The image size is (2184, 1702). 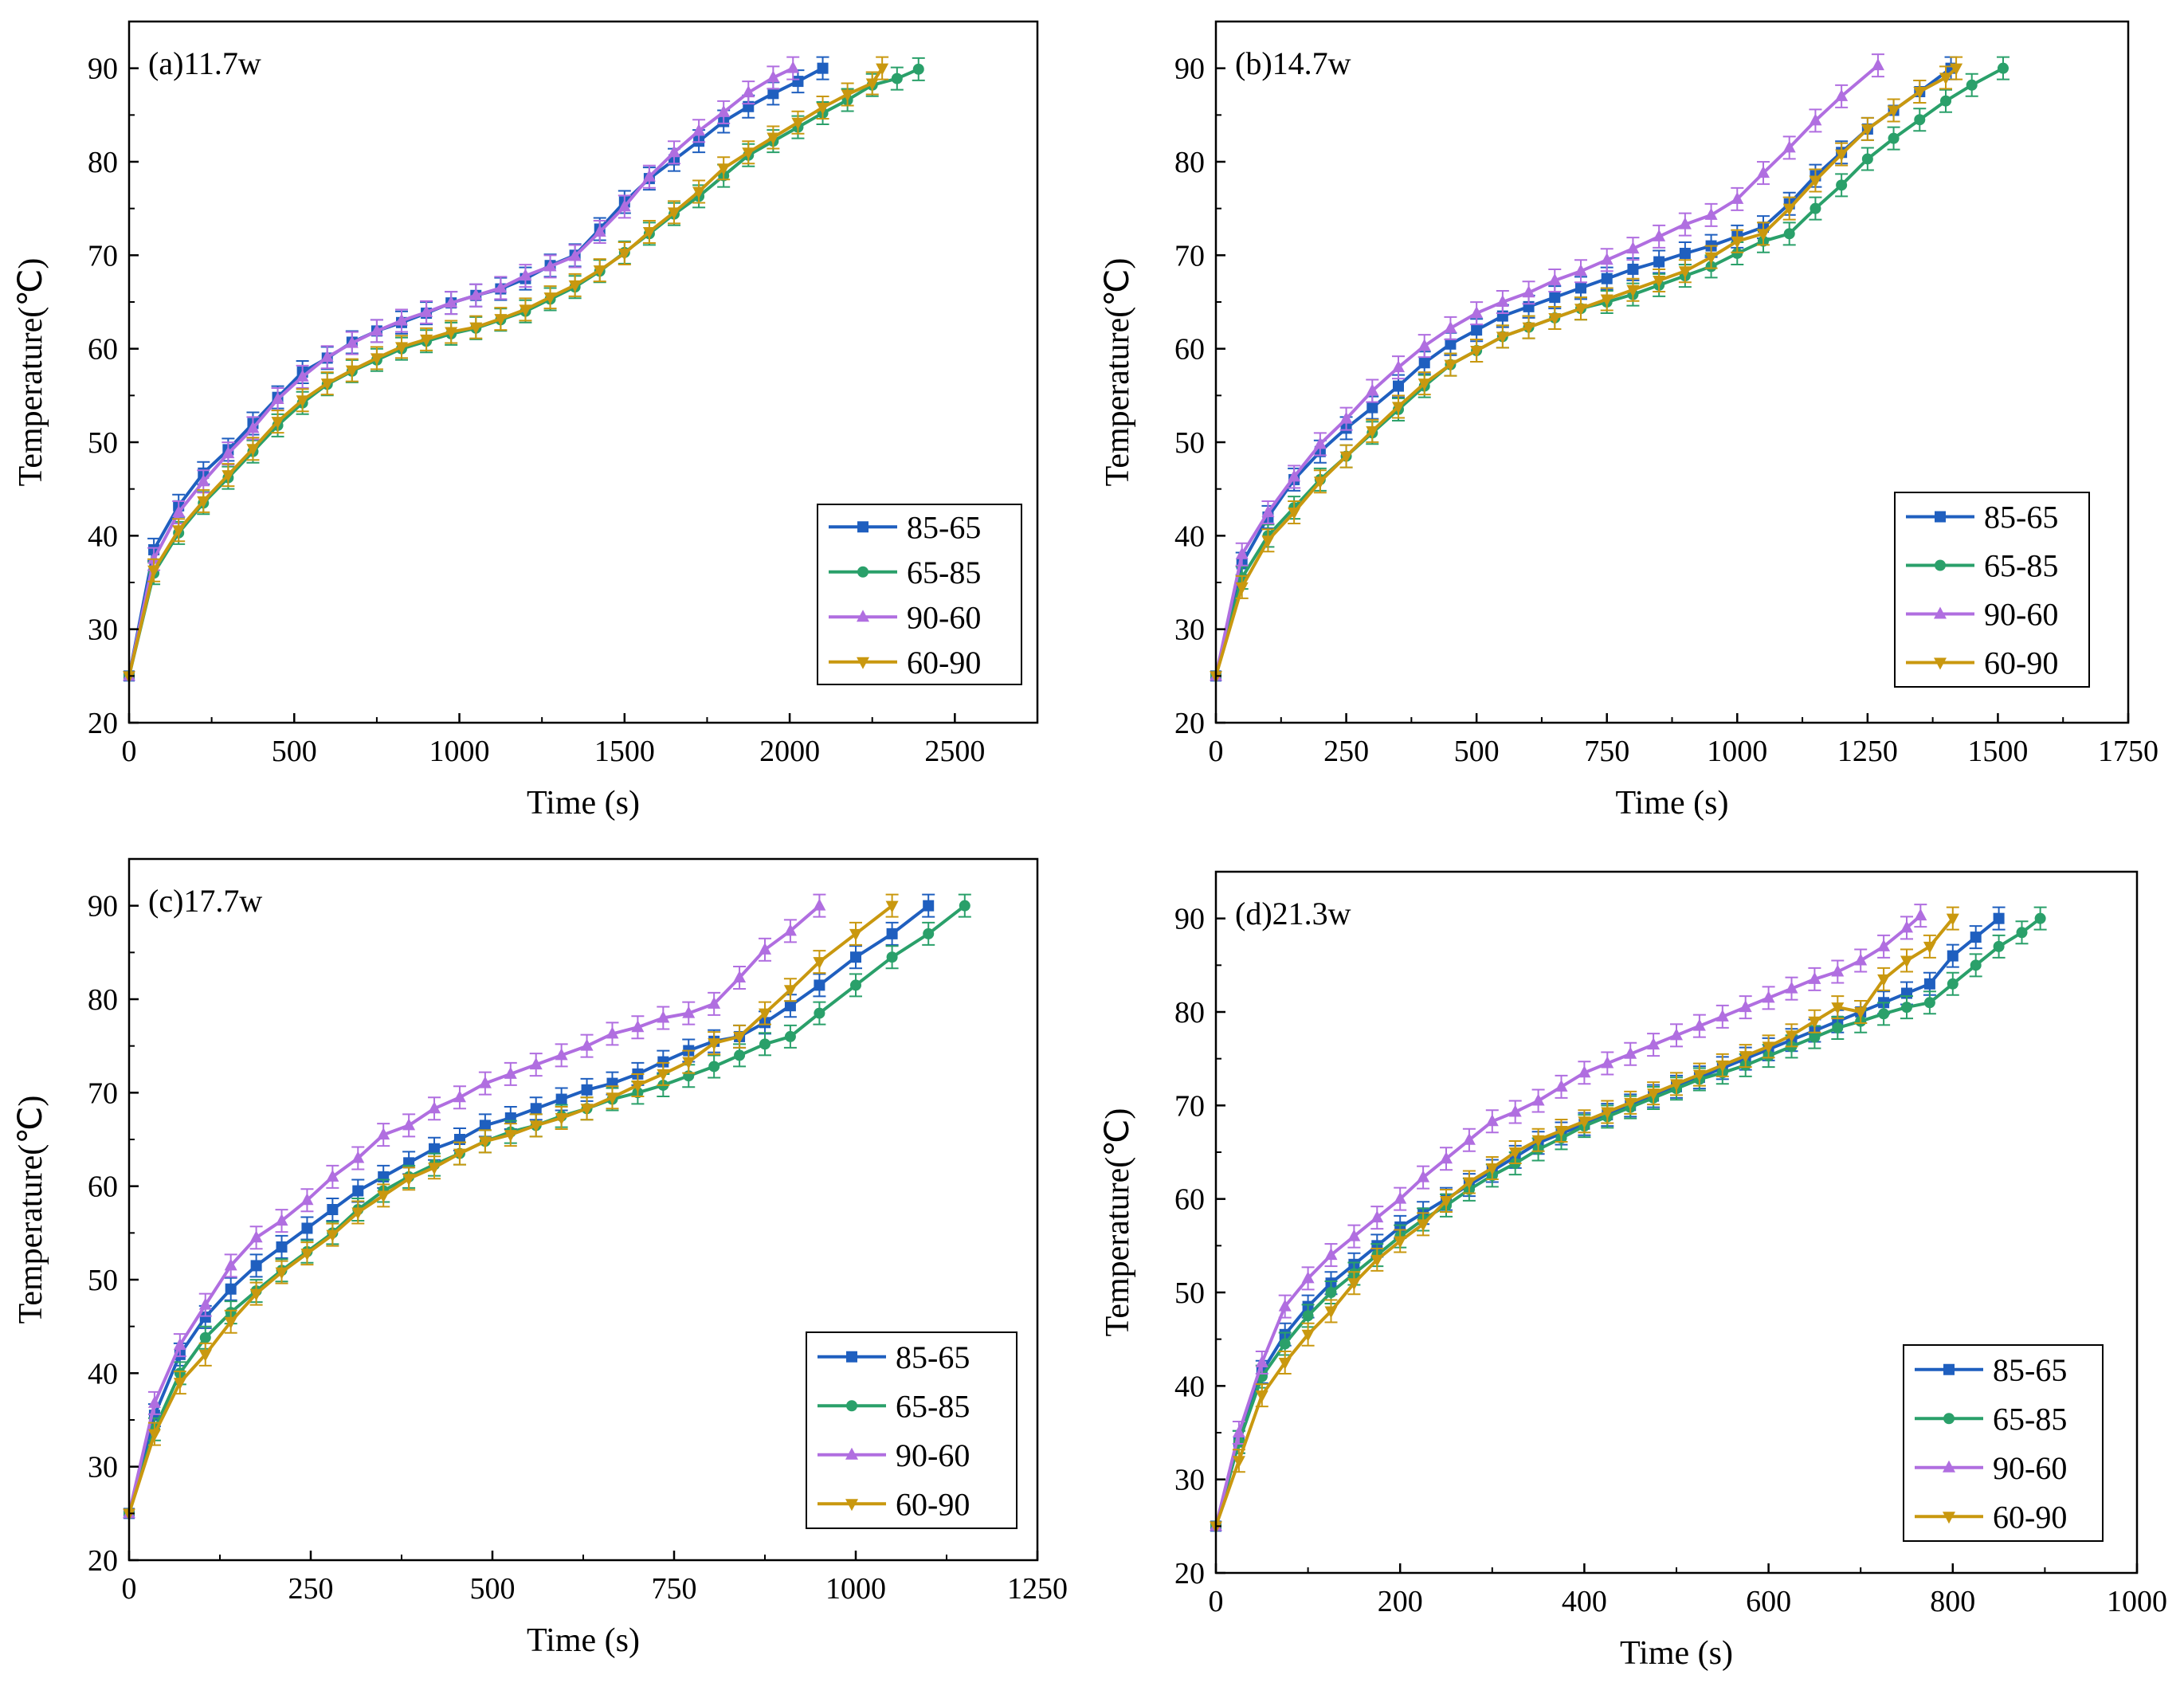 I want to click on legend-box, so click(x=912, y=1430).